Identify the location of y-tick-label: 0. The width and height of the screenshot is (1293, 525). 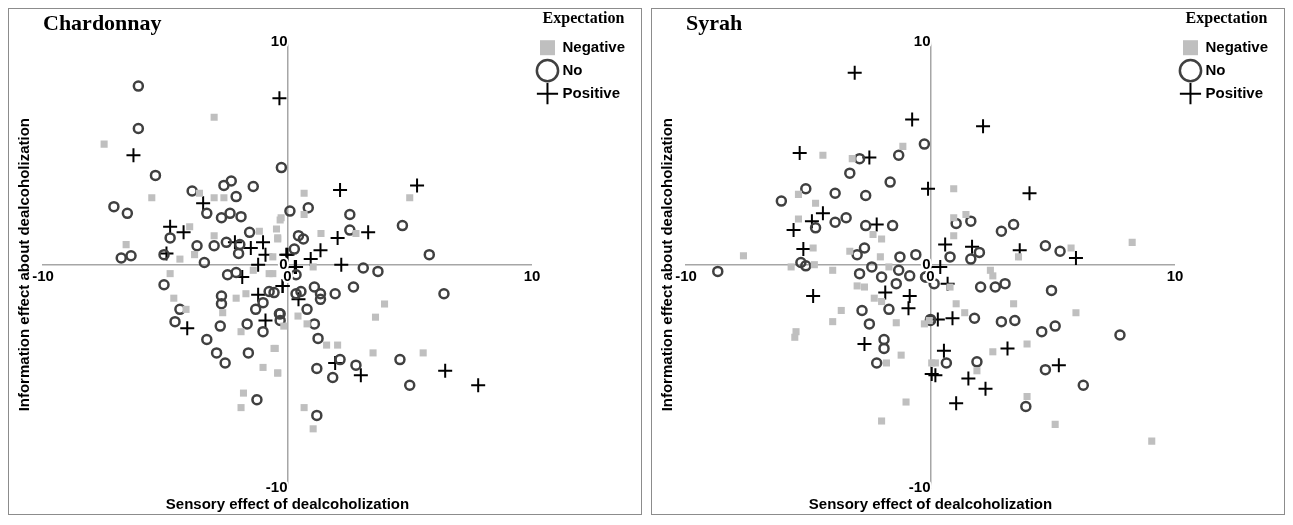
(283, 263).